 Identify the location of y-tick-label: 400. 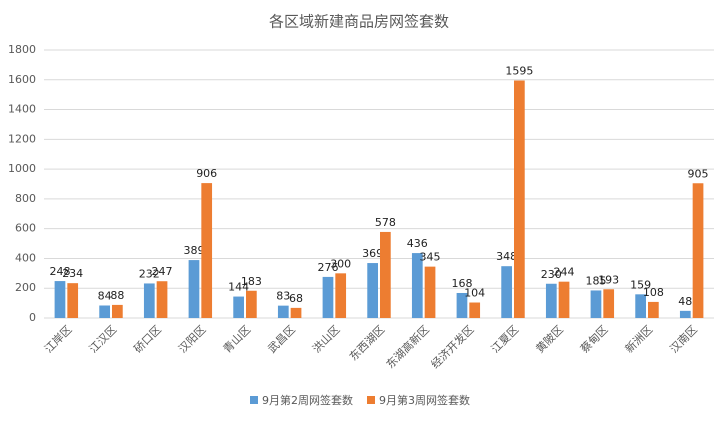
(25, 257).